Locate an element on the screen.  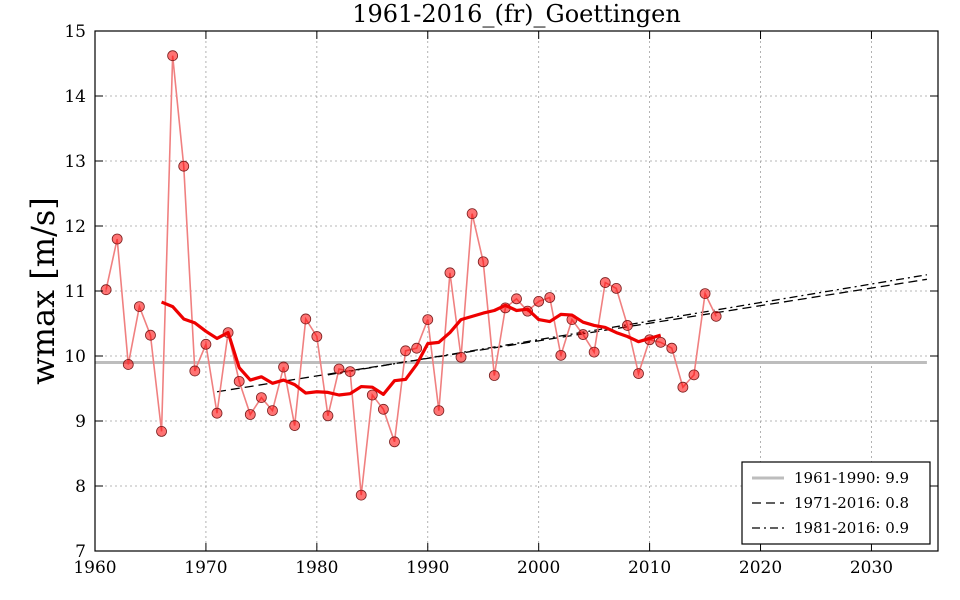
smoothed-line is located at coordinates (411, 348).